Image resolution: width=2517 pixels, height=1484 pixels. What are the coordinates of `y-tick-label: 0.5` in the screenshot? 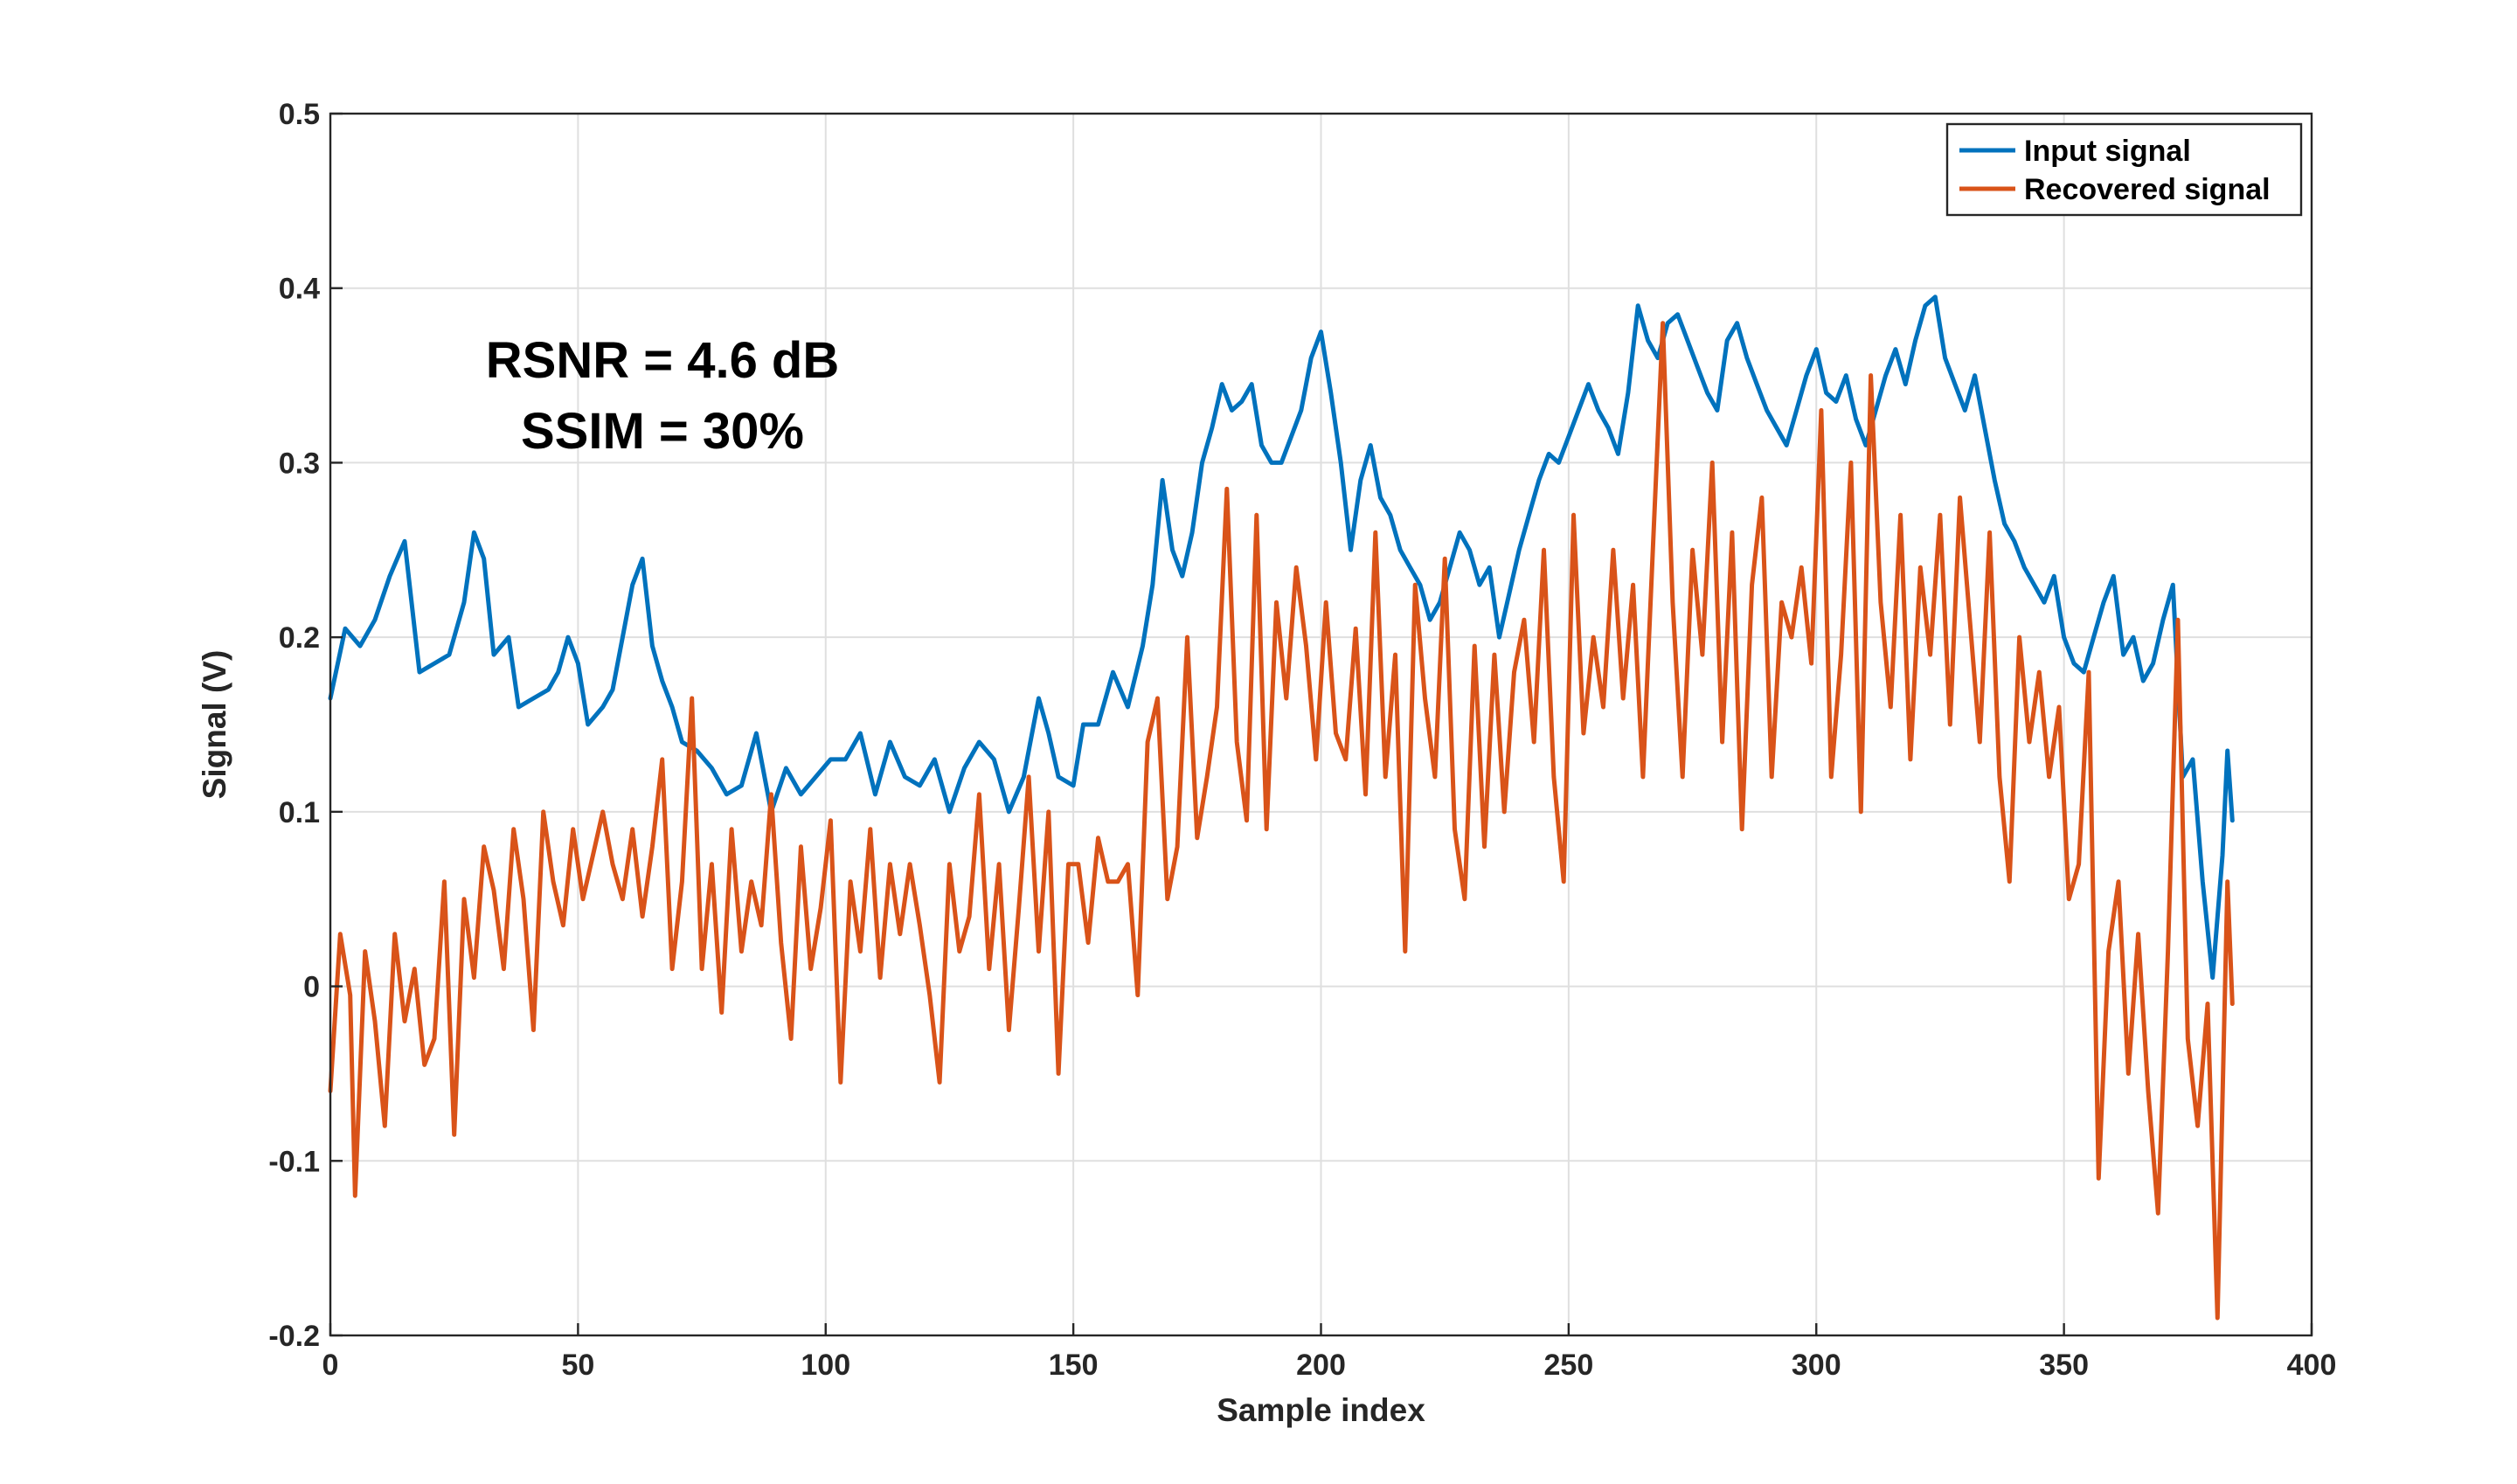 It's located at (299, 114).